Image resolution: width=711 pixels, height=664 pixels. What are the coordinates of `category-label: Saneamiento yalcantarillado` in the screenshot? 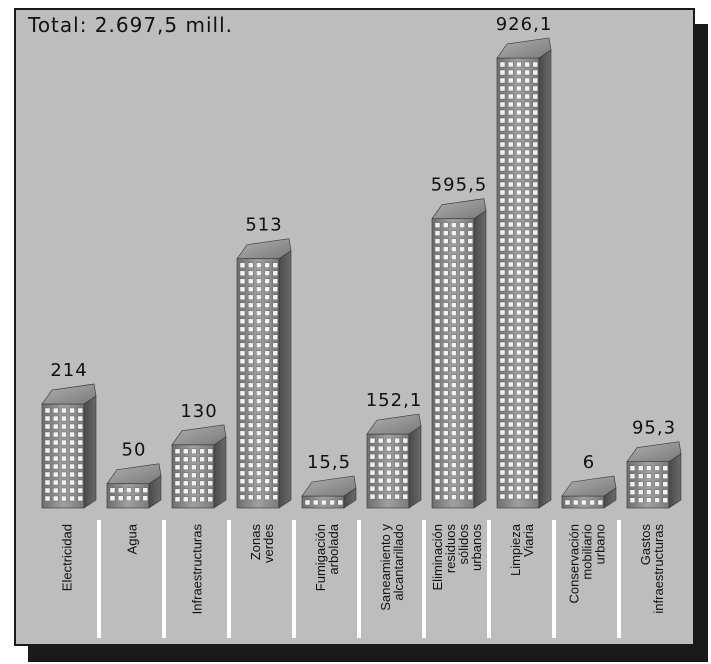 It's located at (392, 567).